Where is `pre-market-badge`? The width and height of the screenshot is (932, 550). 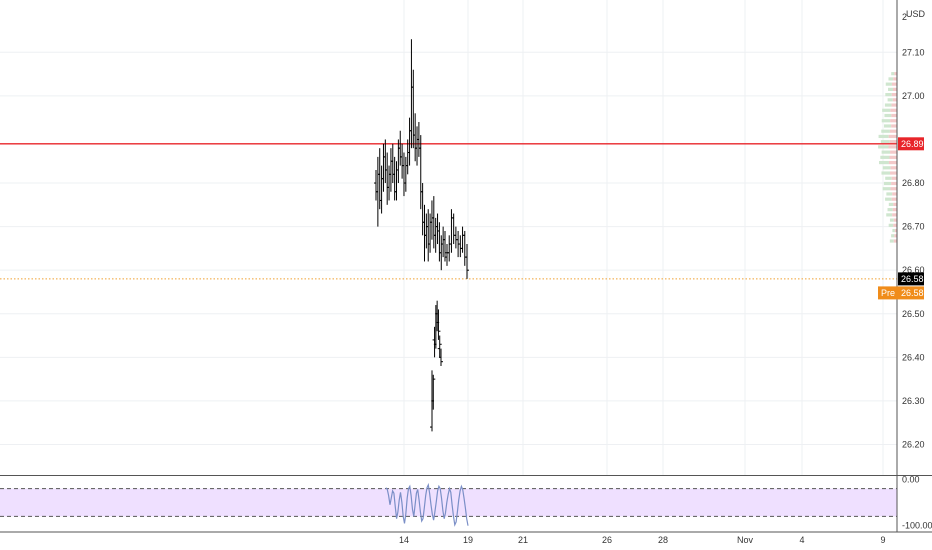 pre-market-badge is located at coordinates (901, 293).